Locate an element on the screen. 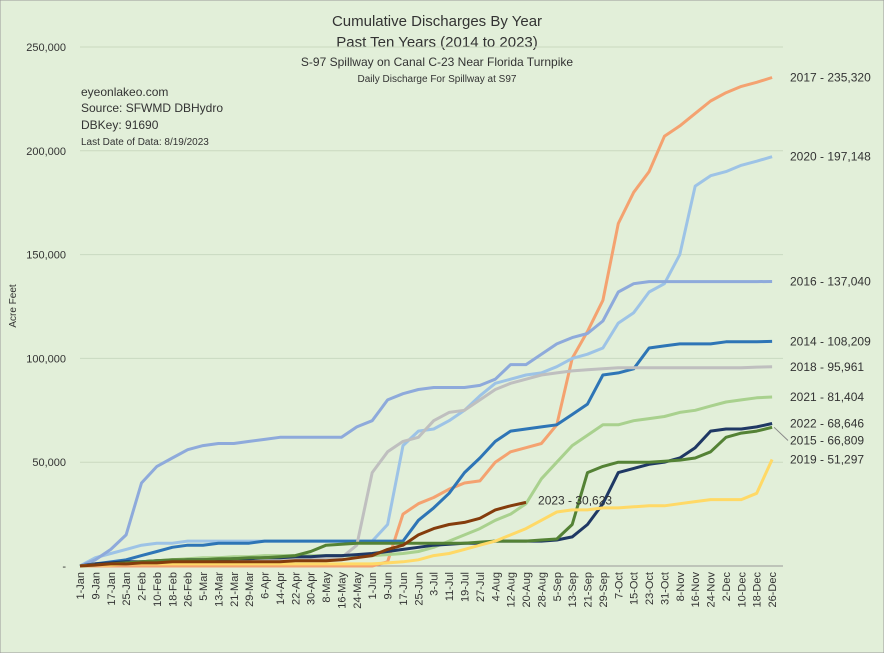 Image resolution: width=884 pixels, height=653 pixels. x-tick-label: 28-Aug is located at coordinates (542, 589).